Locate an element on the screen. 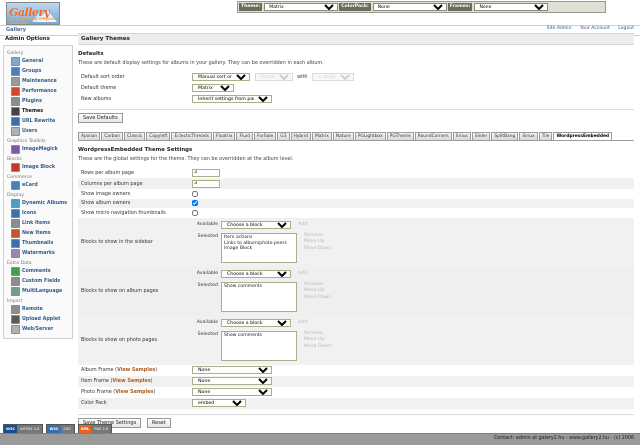  sidebar-item-groups: Groups is located at coordinates (41, 71).